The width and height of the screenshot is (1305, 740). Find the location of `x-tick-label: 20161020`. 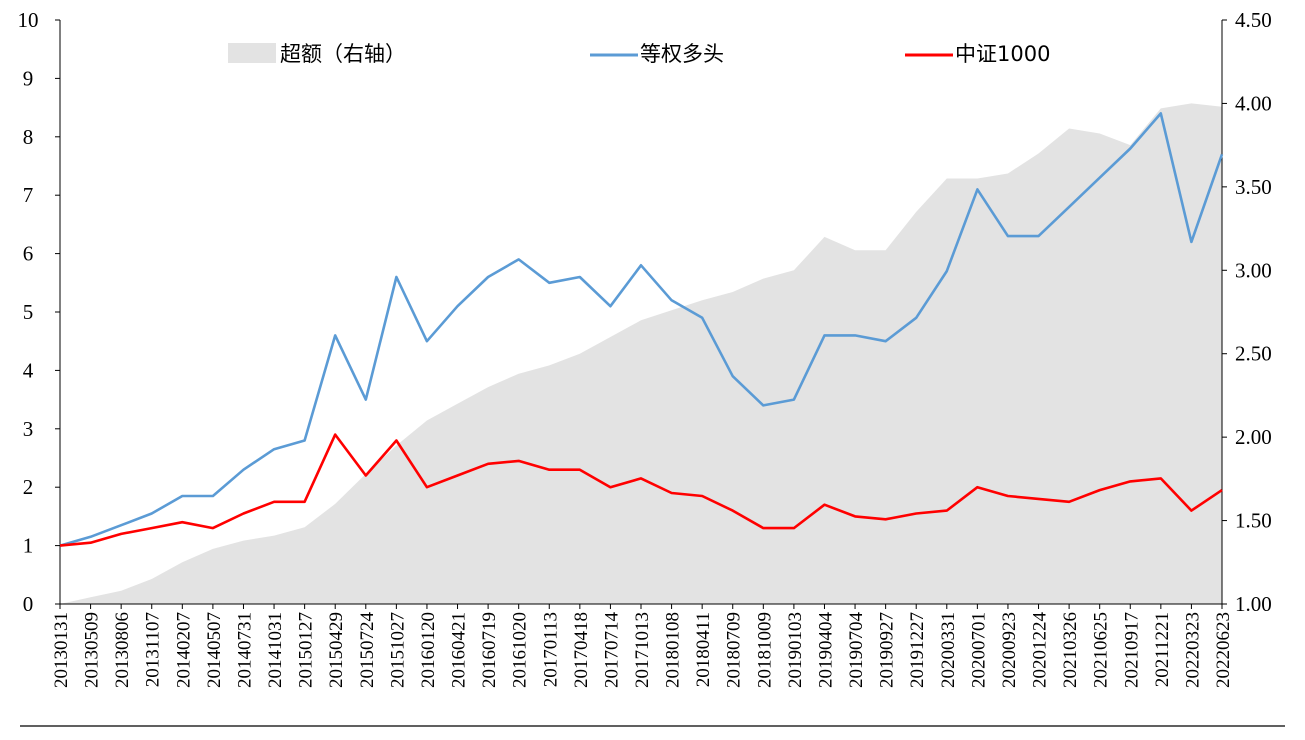

x-tick-label: 20161020 is located at coordinates (520, 650).